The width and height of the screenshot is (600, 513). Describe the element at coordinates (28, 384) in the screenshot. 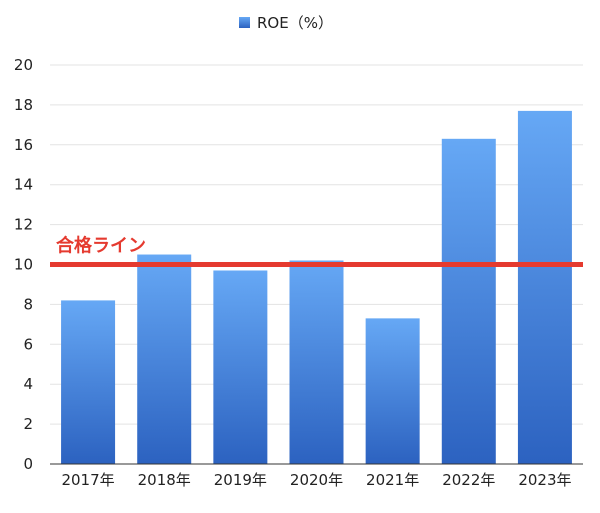

I see `y-tick-label: 4` at that location.